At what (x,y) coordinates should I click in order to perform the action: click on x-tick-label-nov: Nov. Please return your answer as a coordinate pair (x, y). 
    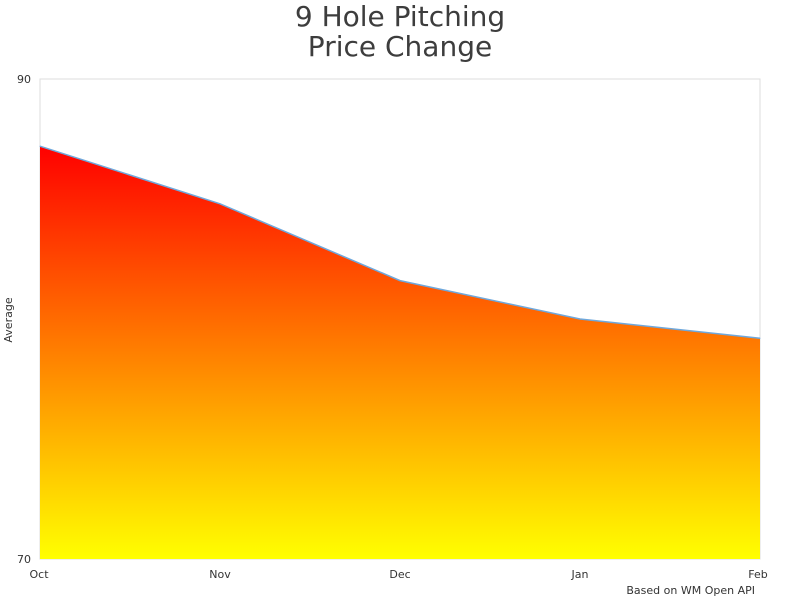
    Looking at the image, I should click on (220, 574).